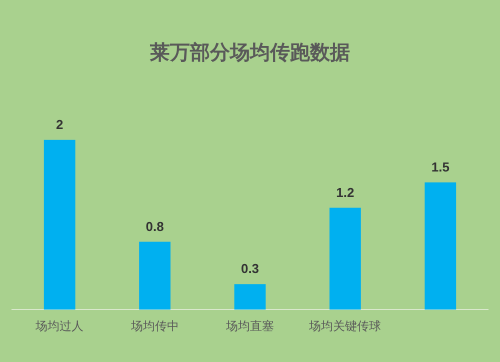 The image size is (500, 362). What do you see at coordinates (60, 124) in the screenshot?
I see `data-label: 2` at bounding box center [60, 124].